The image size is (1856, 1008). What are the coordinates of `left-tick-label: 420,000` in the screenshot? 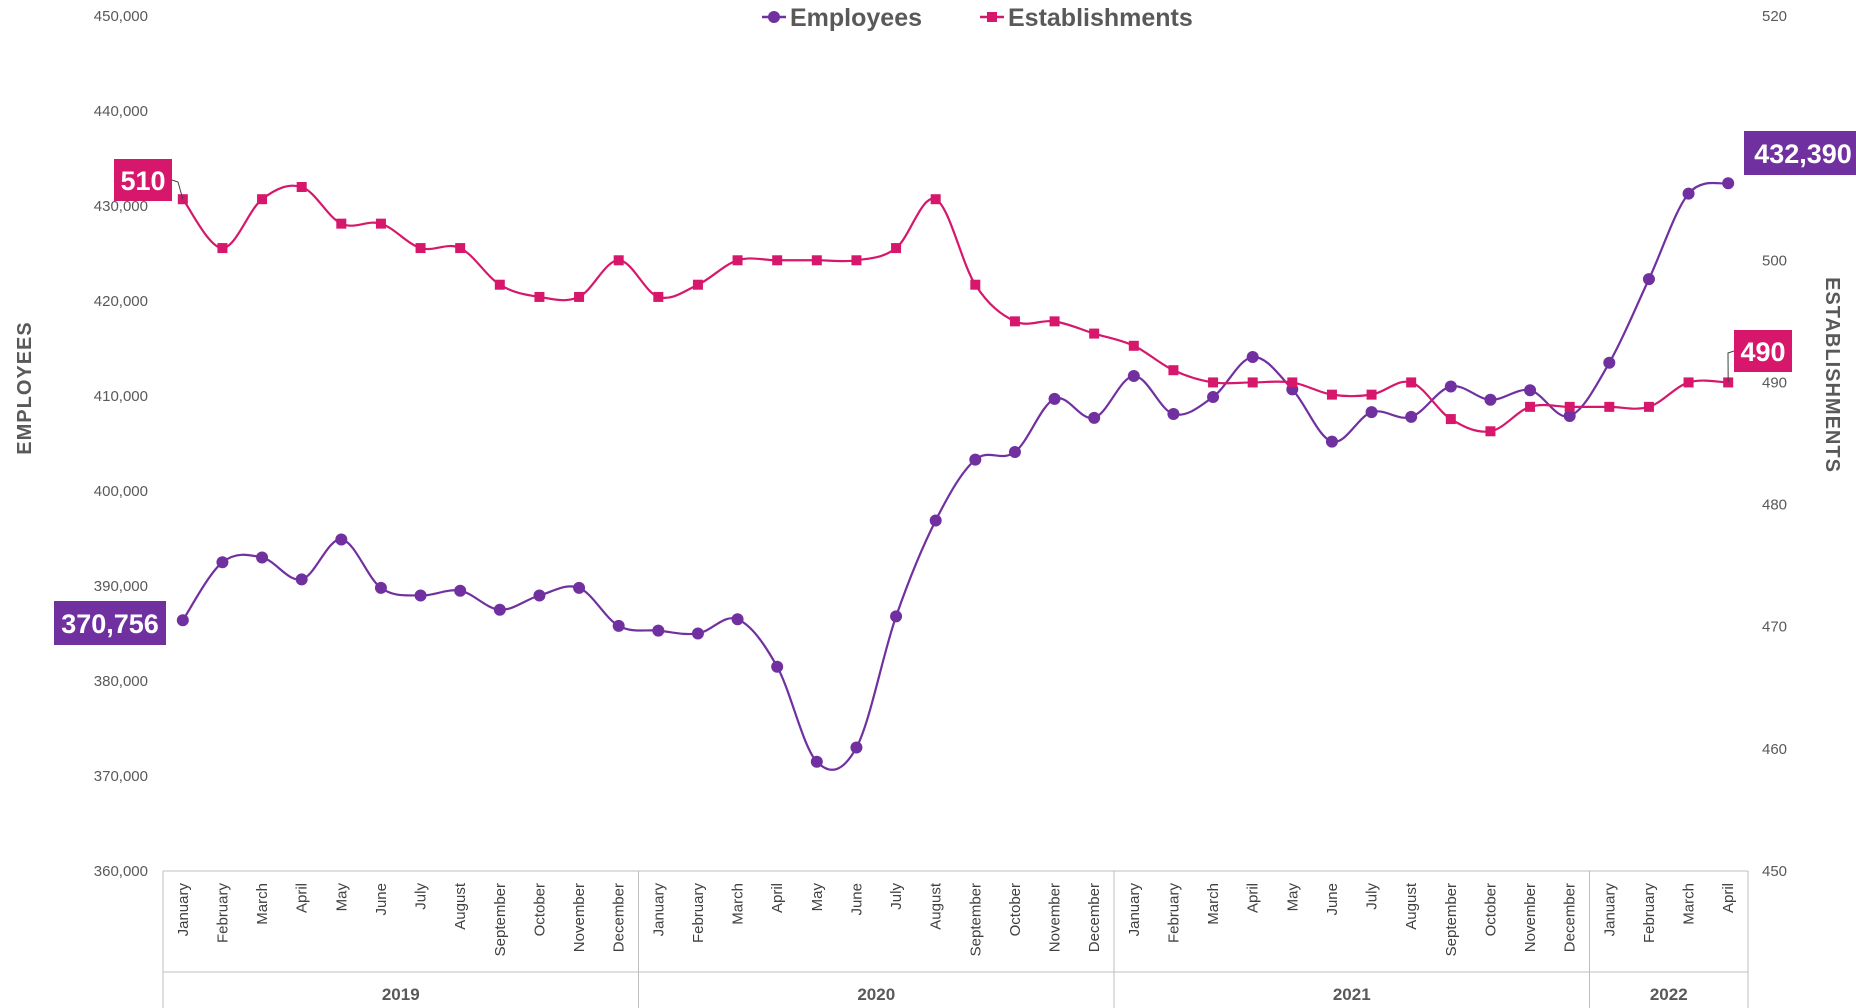 It's located at (121, 301).